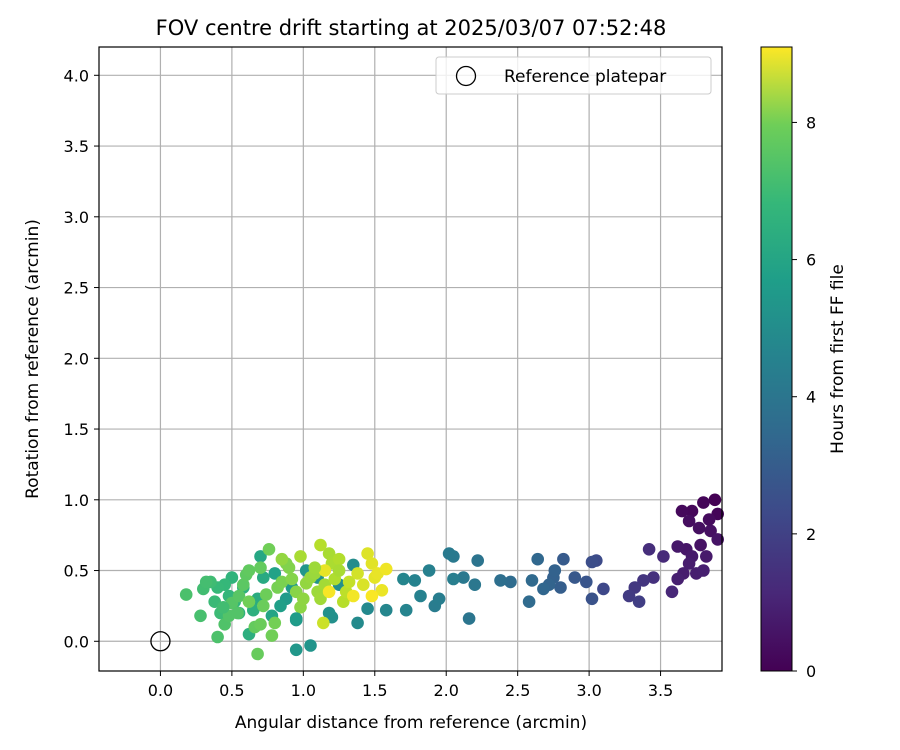 The width and height of the screenshot is (900, 750). I want to click on y-tick-label: 3.0, so click(76, 217).